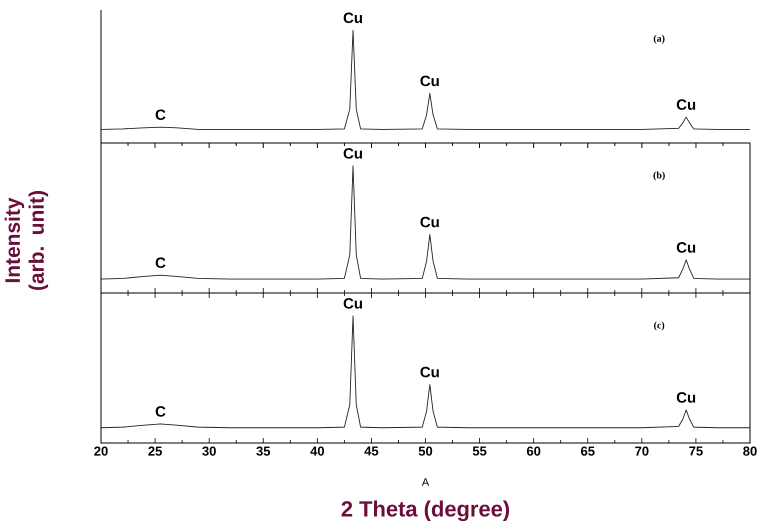 This screenshot has width=761, height=531. Describe the element at coordinates (26, 240) in the screenshot. I see `y-axis-title: Intensity (arb. unit)` at that location.